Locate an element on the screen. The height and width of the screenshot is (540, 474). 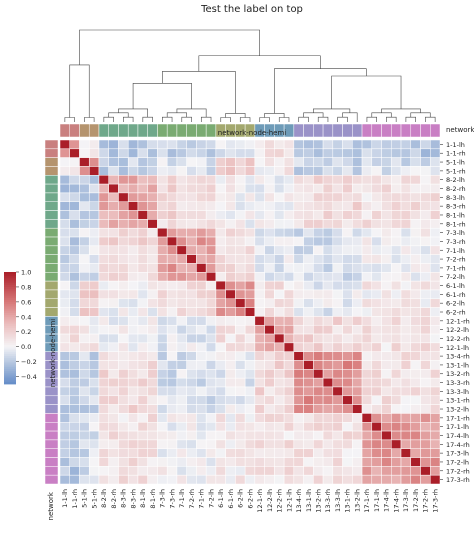
row-tick-label: 17-2-lh is located at coordinates (457, 462).